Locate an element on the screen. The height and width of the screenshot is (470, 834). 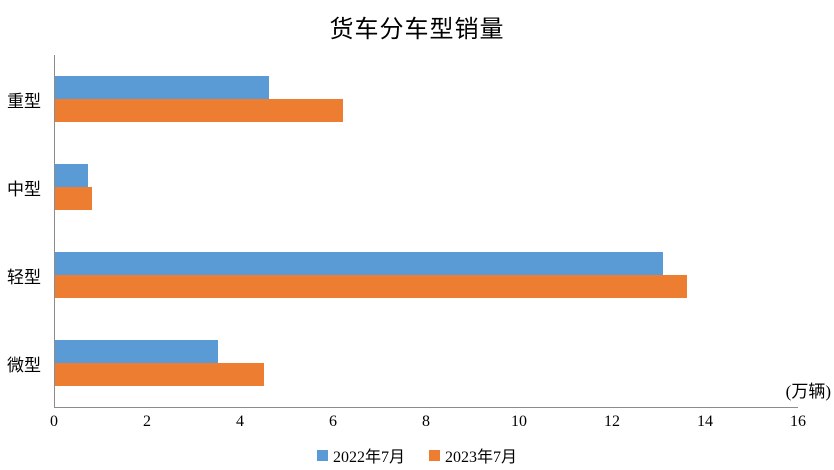
x-tick-label-8: 8 is located at coordinates (426, 421).